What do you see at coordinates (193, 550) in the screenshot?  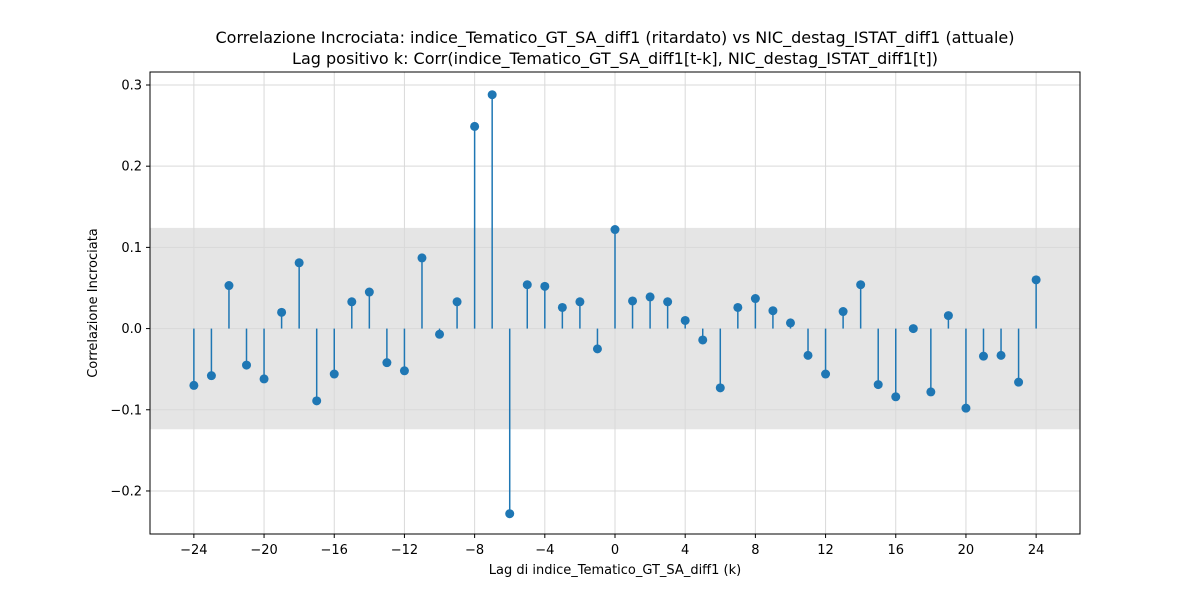 I see `x-tick-label: −24` at bounding box center [193, 550].